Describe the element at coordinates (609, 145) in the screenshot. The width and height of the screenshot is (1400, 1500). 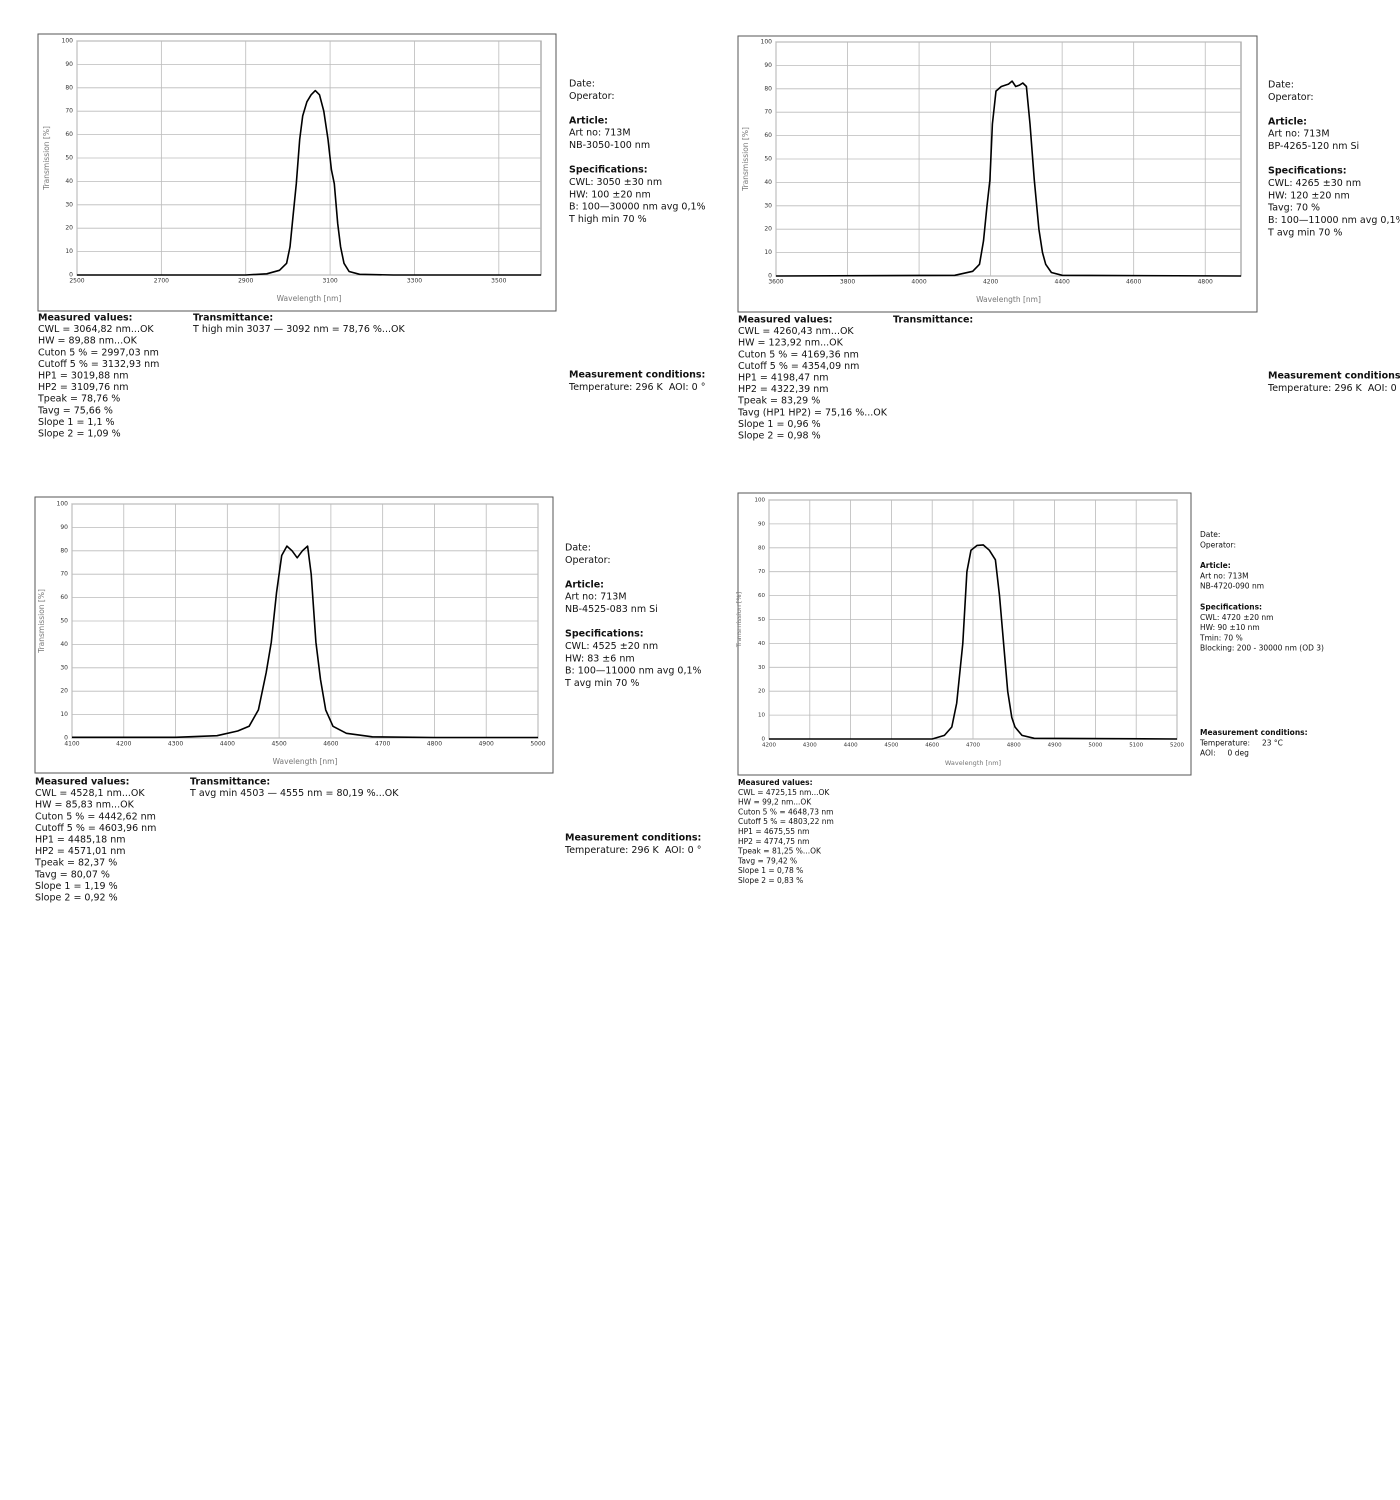
I see `article-line: NB-3050-100 nm` at that location.